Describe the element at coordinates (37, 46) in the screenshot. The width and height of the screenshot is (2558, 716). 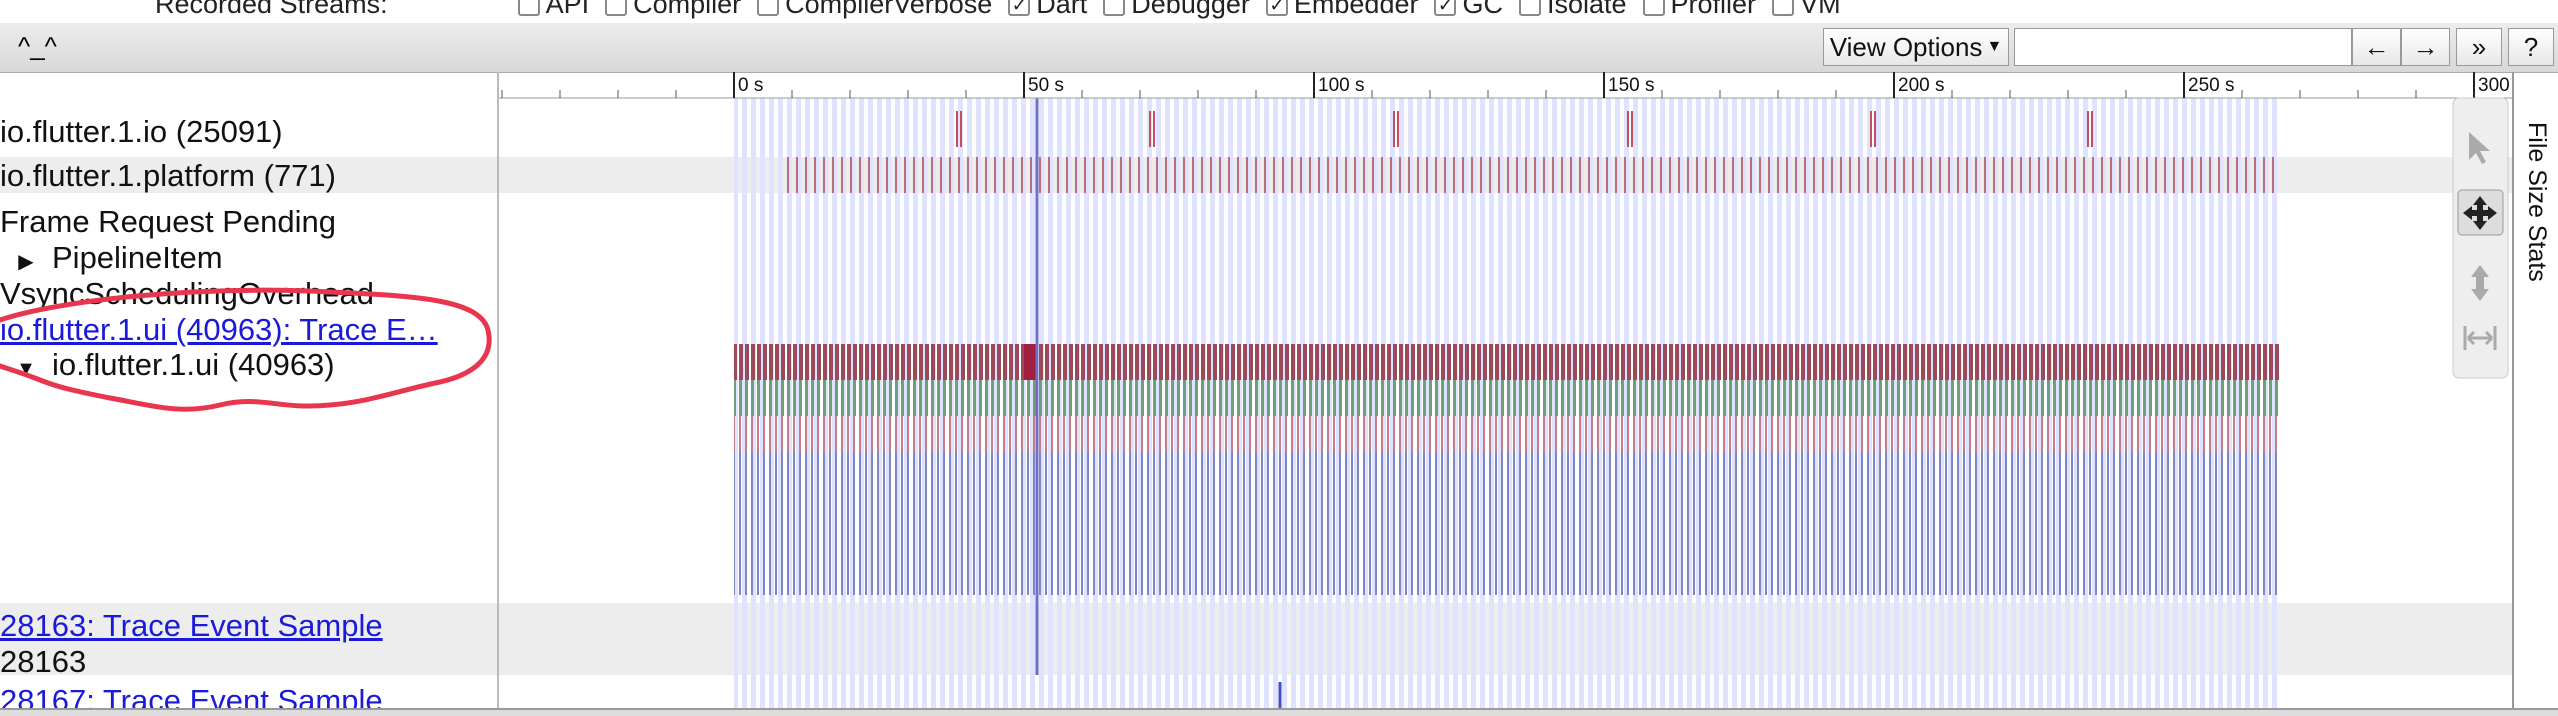
I see `logo: ^_^` at that location.